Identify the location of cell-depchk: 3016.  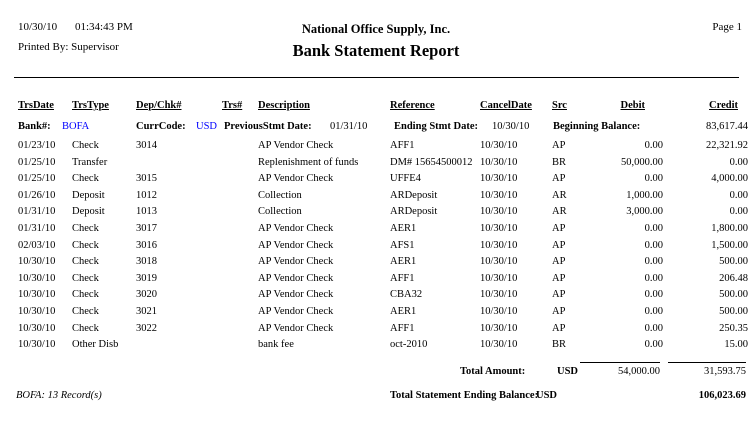
(146, 245).